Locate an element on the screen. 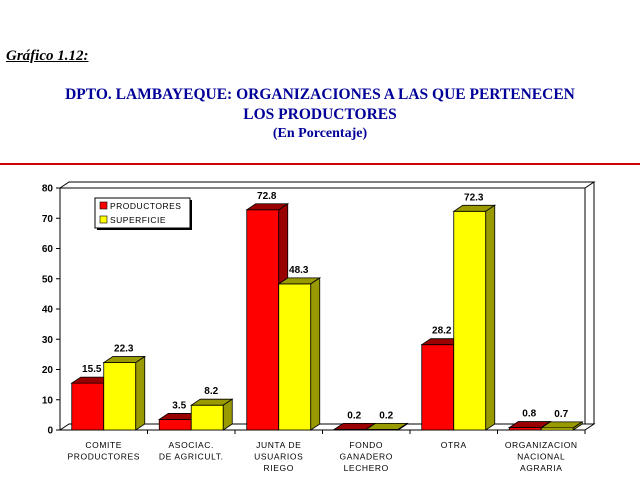 This screenshot has height=480, width=640. chart-subtitle: (En Porcentaje) is located at coordinates (320, 133).